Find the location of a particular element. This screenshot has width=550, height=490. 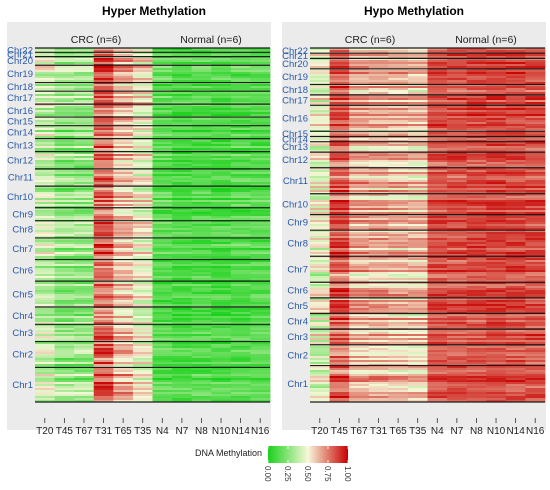

chromosome-label: Chr10 is located at coordinates (295, 204).